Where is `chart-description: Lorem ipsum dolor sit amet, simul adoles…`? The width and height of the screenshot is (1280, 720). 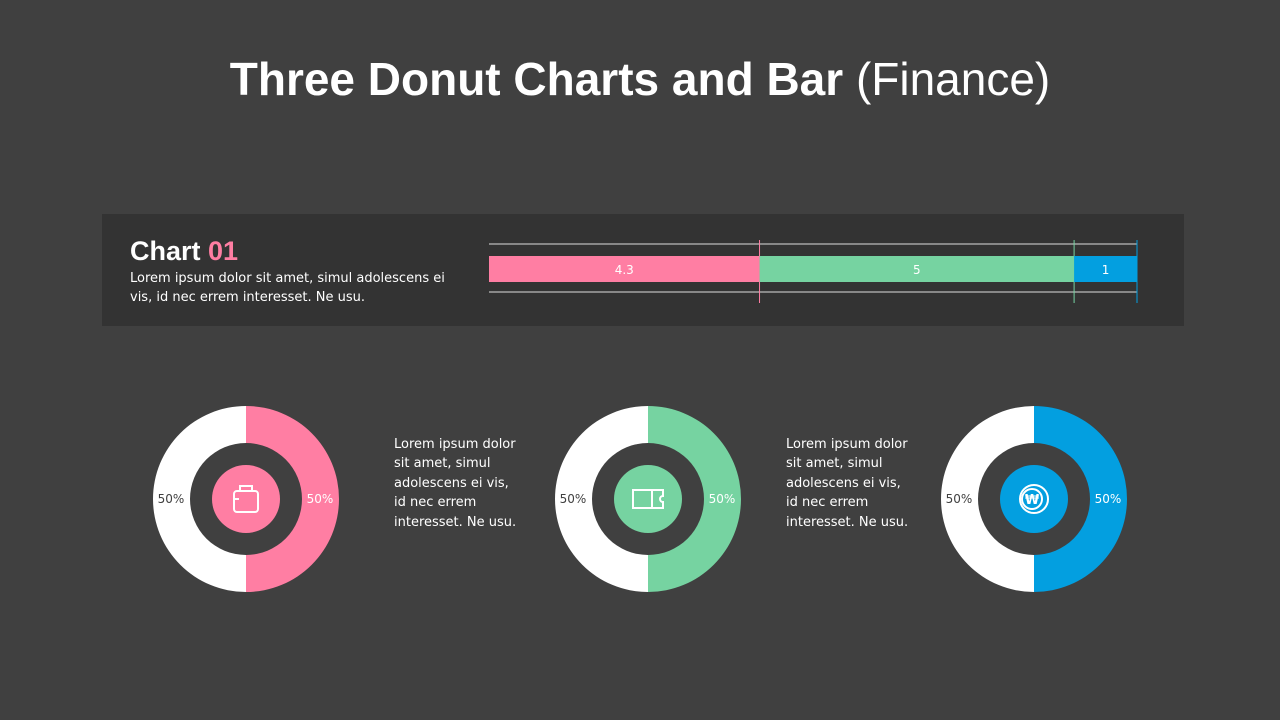 chart-description: Lorem ipsum dolor sit amet, simul adoles… is located at coordinates (287, 288).